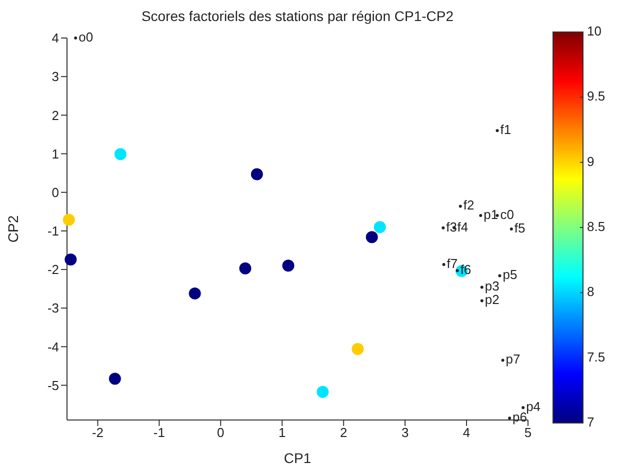 This screenshot has width=623, height=467. What do you see at coordinates (298, 458) in the screenshot?
I see `x-axis-title: CP1` at bounding box center [298, 458].